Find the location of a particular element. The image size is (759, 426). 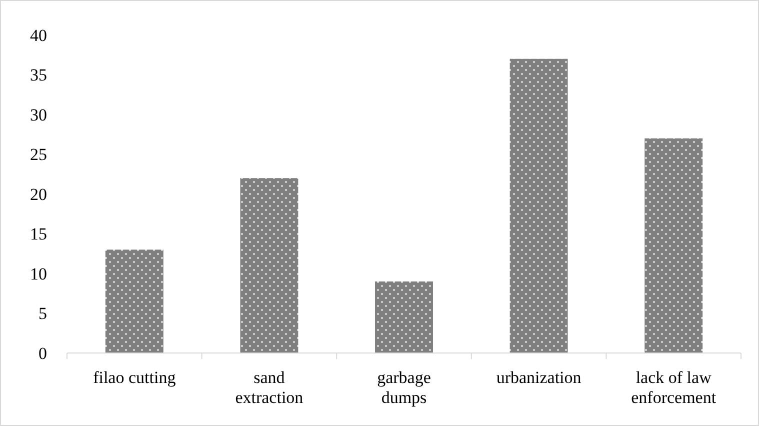

x-tick-label: urbanization is located at coordinates (539, 377).